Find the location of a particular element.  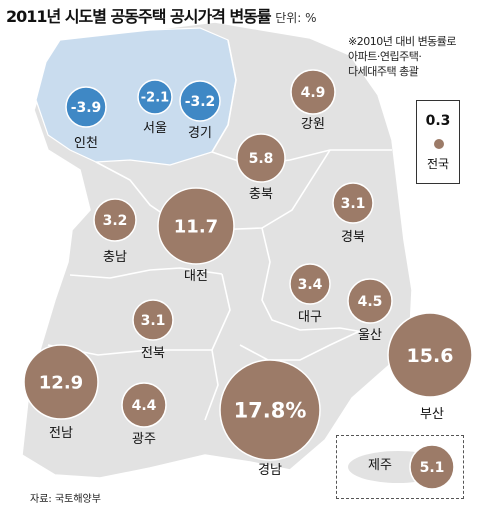

chungbuk-value-label: 5.8 is located at coordinates (261, 159).